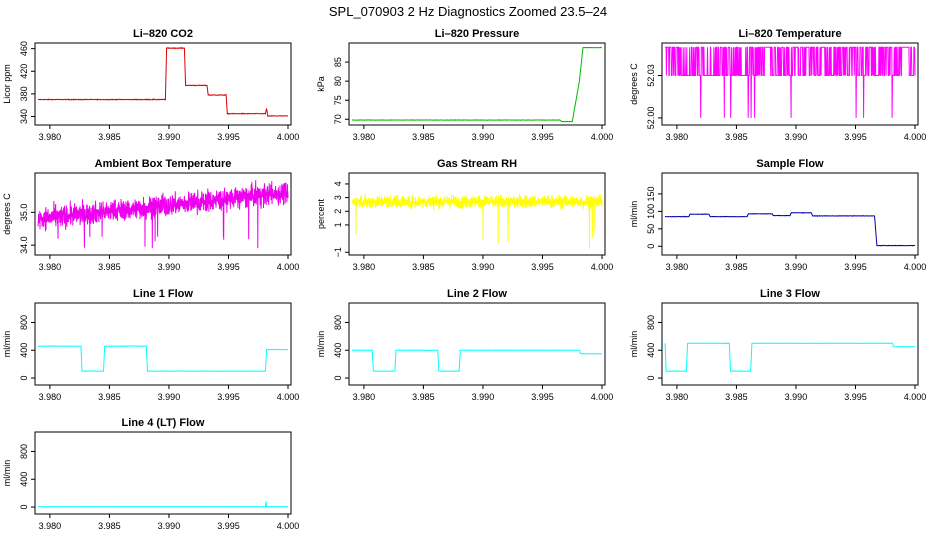 This screenshot has height=540, width=936. What do you see at coordinates (338, 183) in the screenshot?
I see `y-tick-label: 4` at bounding box center [338, 183].